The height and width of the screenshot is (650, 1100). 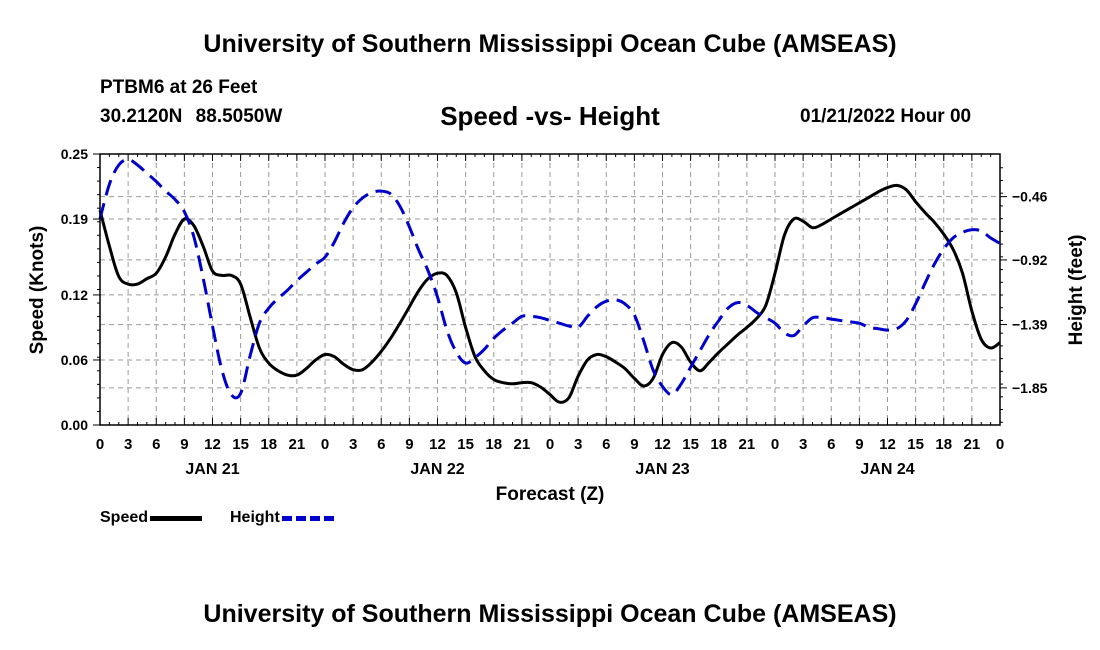 I want to click on legend-height-label: Height, so click(x=255, y=517).